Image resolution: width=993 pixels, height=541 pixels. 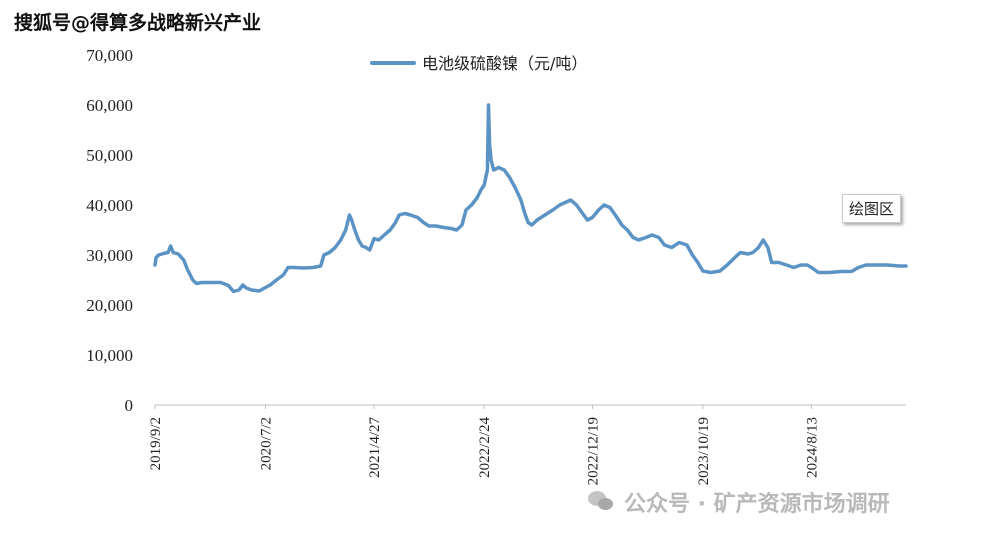 I want to click on wechat-icon, so click(x=601, y=502).